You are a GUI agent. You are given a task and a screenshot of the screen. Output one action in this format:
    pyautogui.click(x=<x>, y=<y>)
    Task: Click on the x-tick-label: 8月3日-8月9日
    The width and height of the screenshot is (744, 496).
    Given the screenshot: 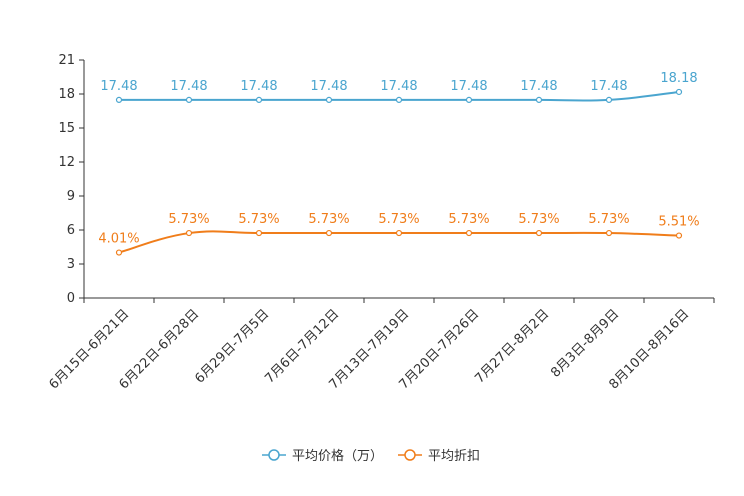 What is the action you would take?
    pyautogui.click(x=585, y=344)
    